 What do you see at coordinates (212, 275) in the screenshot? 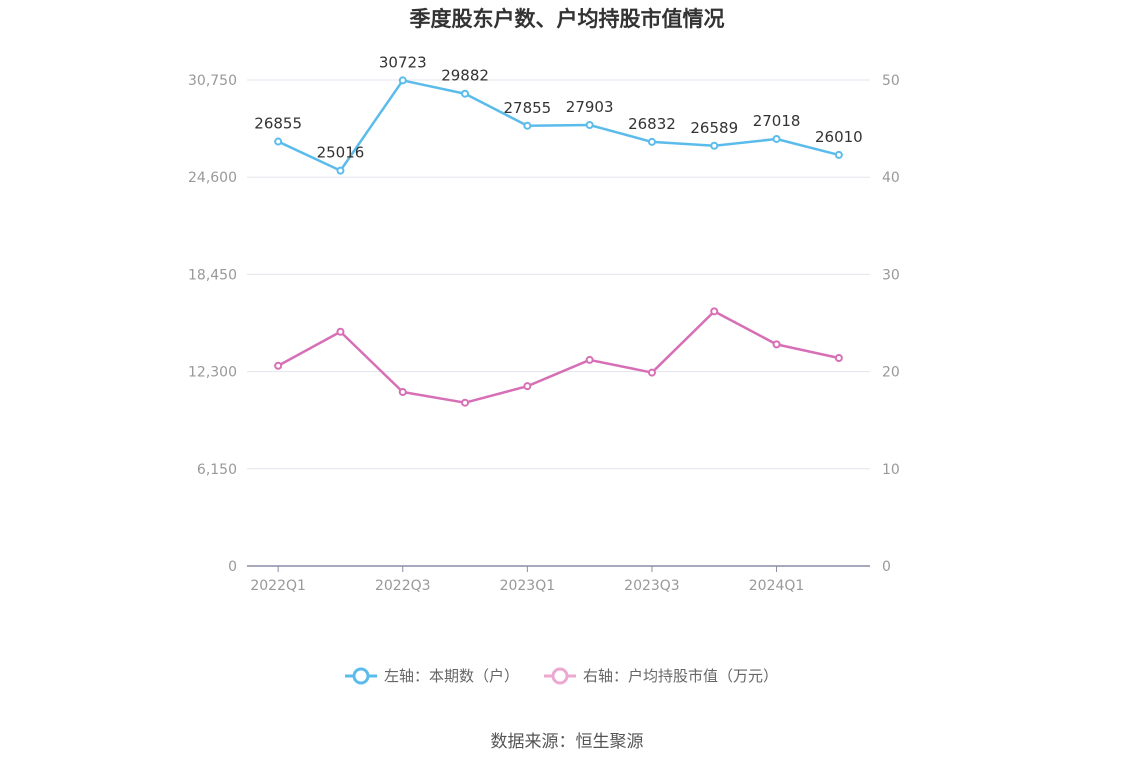
I see `left-axis-tick-label: 18,450` at bounding box center [212, 275].